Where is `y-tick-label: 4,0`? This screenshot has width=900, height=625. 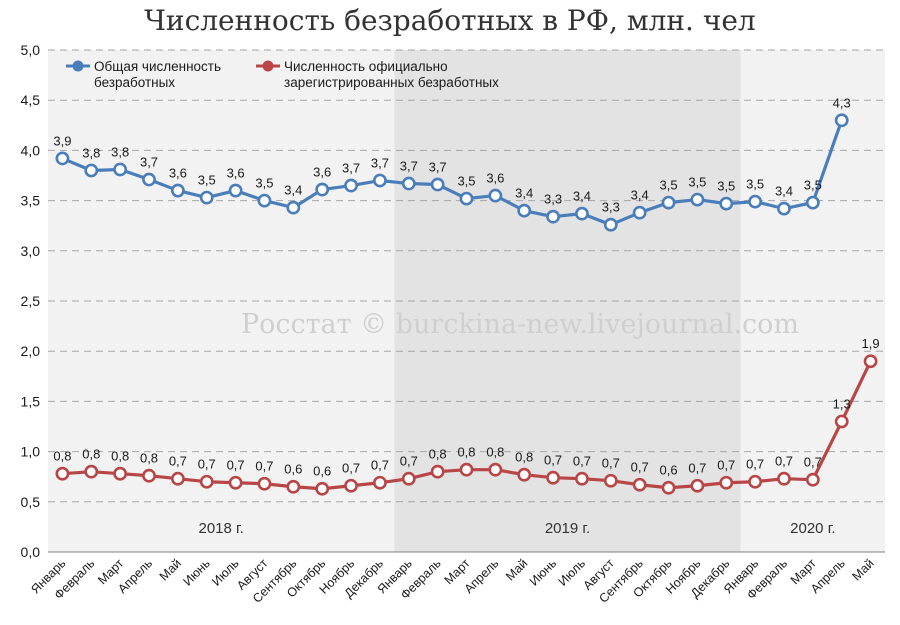 y-tick-label: 4,0 is located at coordinates (31, 150).